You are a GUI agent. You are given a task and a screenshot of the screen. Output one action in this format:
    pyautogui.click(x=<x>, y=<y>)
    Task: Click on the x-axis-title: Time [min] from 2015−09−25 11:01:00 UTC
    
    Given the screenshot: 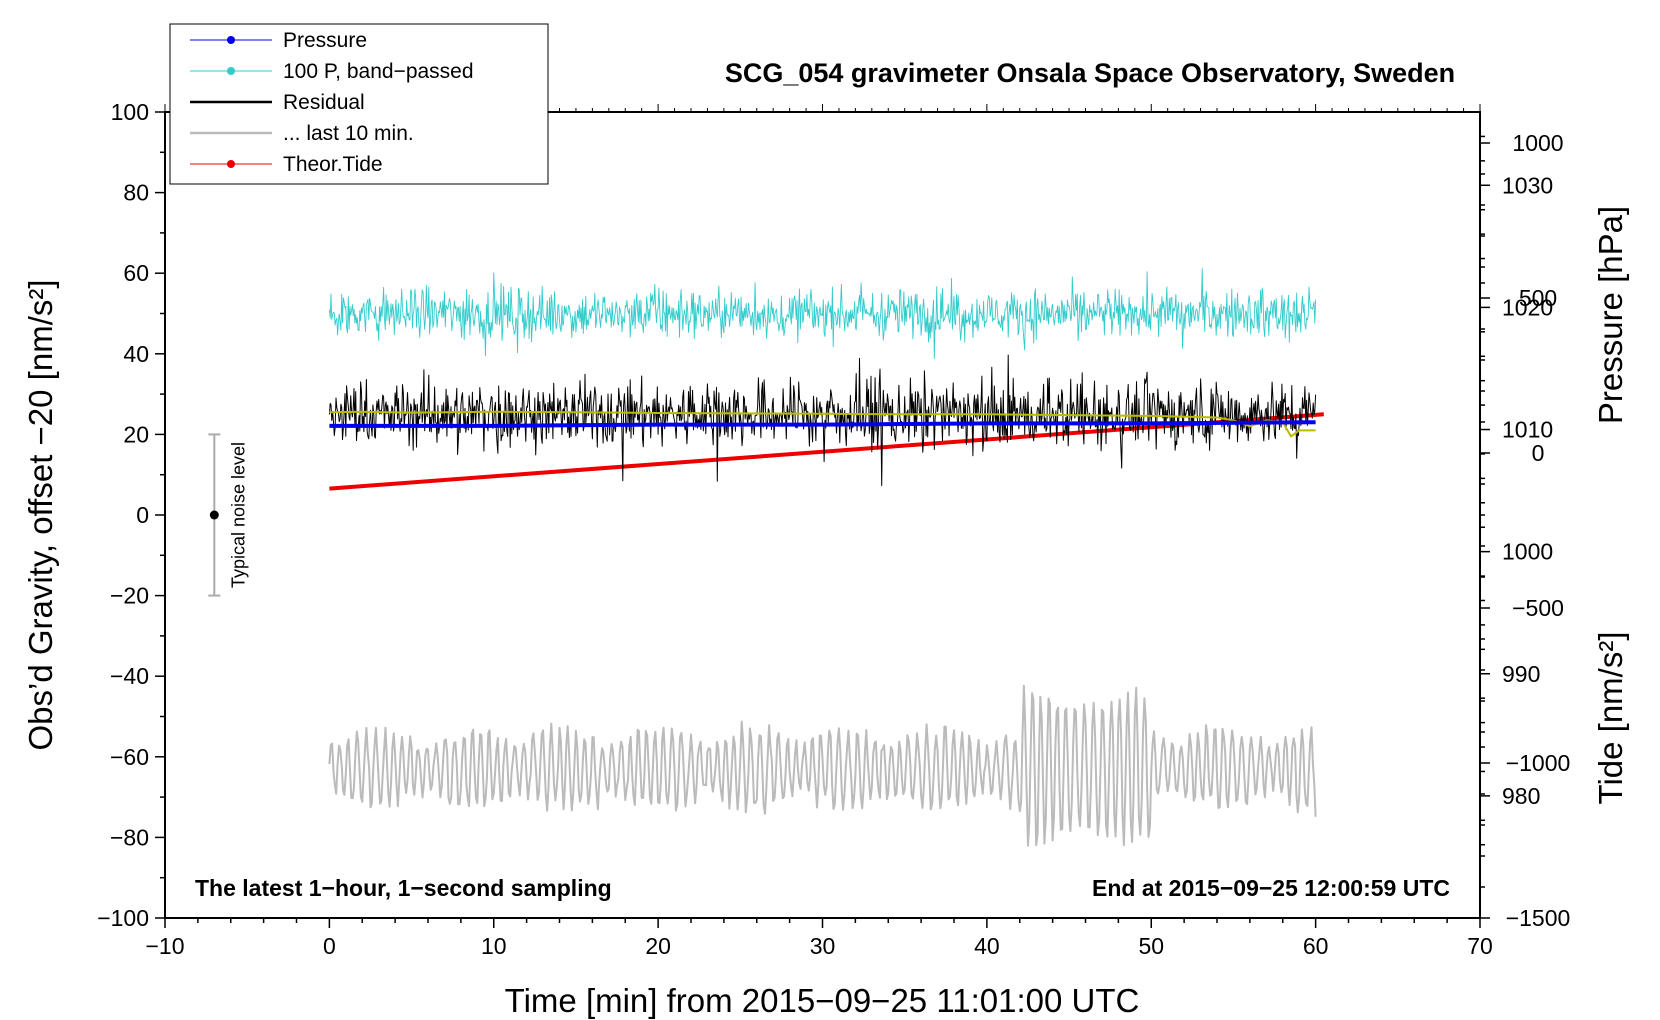 What is the action you would take?
    pyautogui.click(x=822, y=1000)
    